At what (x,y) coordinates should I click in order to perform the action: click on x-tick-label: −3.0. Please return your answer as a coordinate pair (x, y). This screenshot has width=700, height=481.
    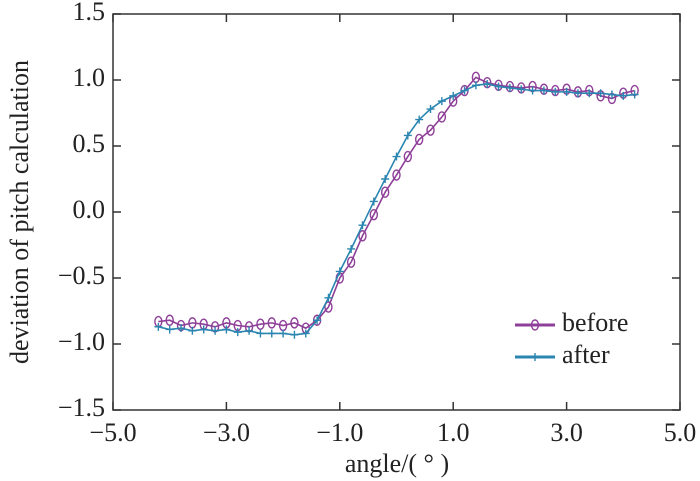
    Looking at the image, I should click on (226, 432).